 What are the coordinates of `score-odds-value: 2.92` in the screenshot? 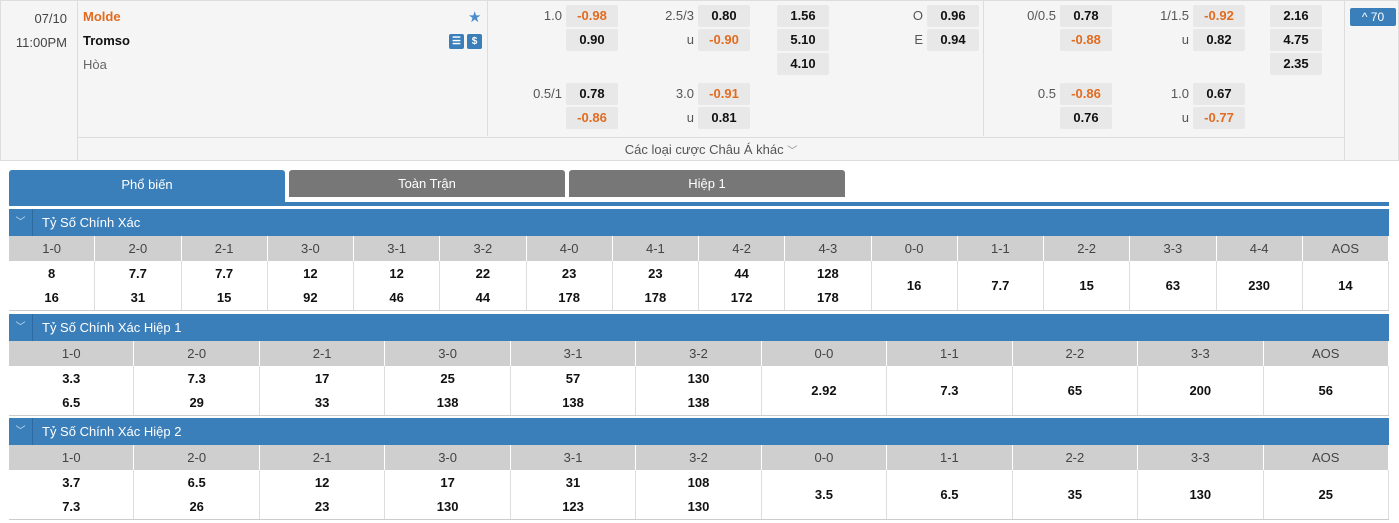 It's located at (824, 390).